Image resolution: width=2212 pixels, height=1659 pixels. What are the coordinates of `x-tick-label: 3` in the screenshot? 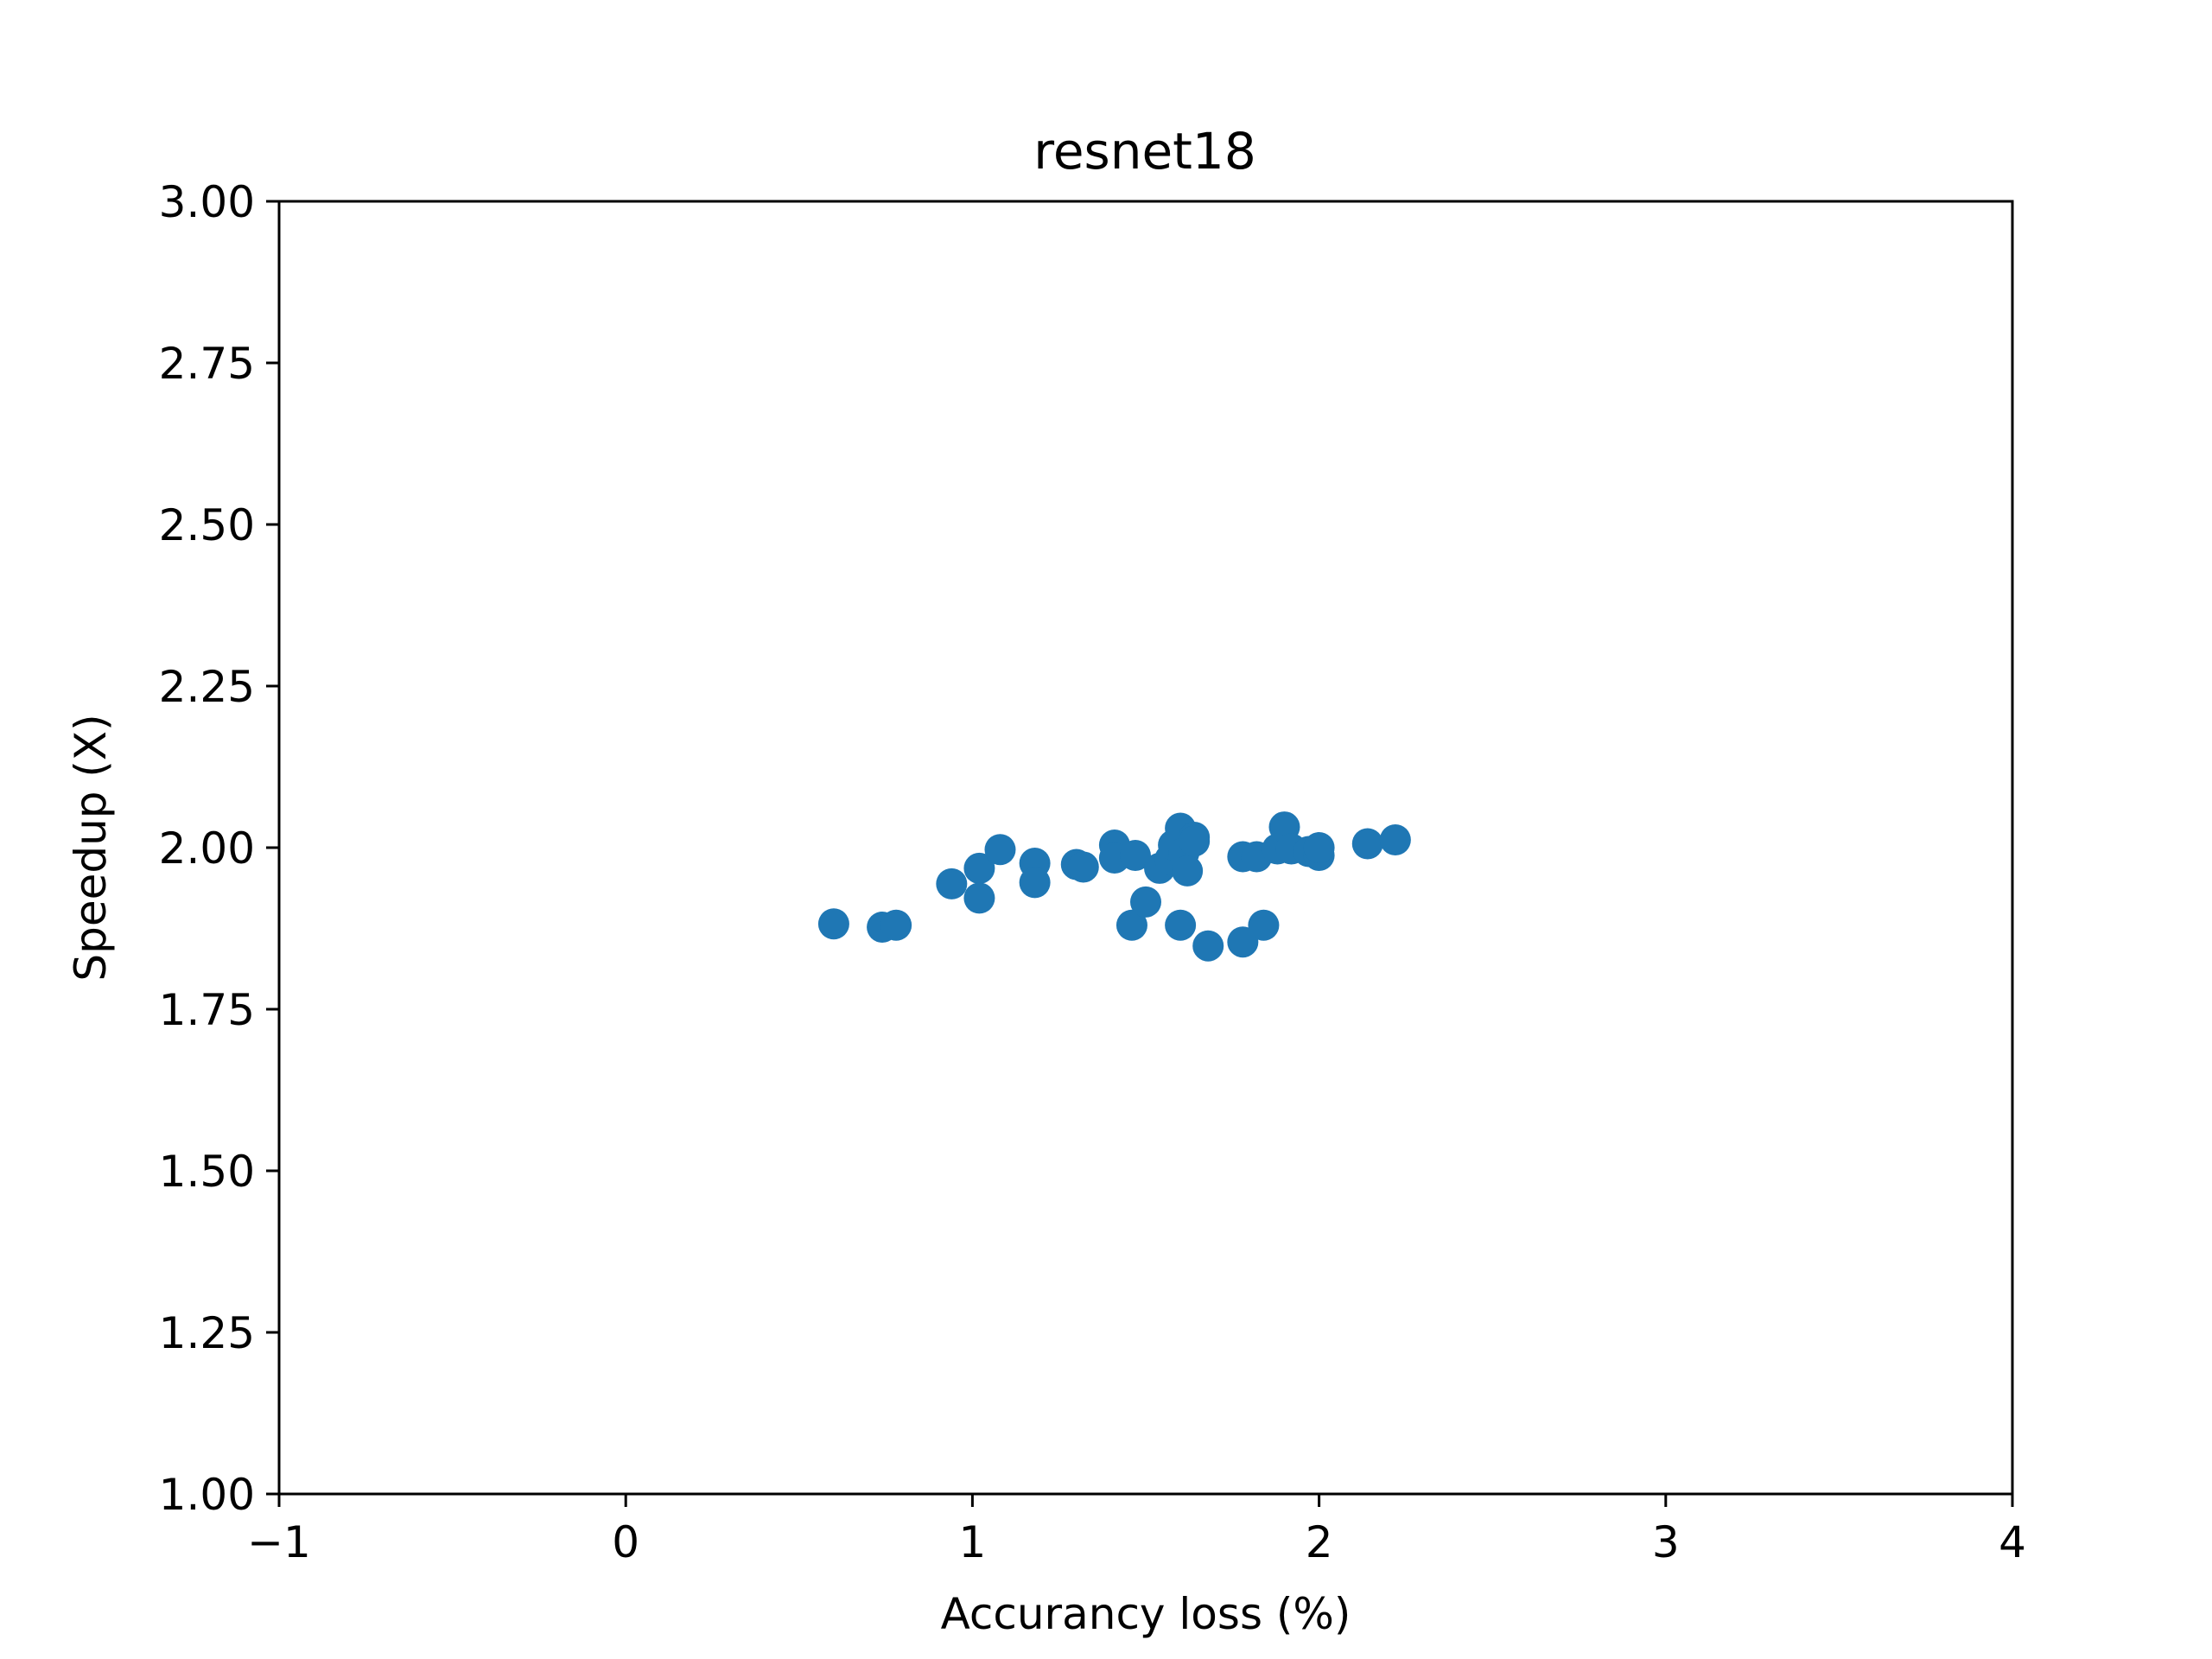 It's located at (1666, 1542).